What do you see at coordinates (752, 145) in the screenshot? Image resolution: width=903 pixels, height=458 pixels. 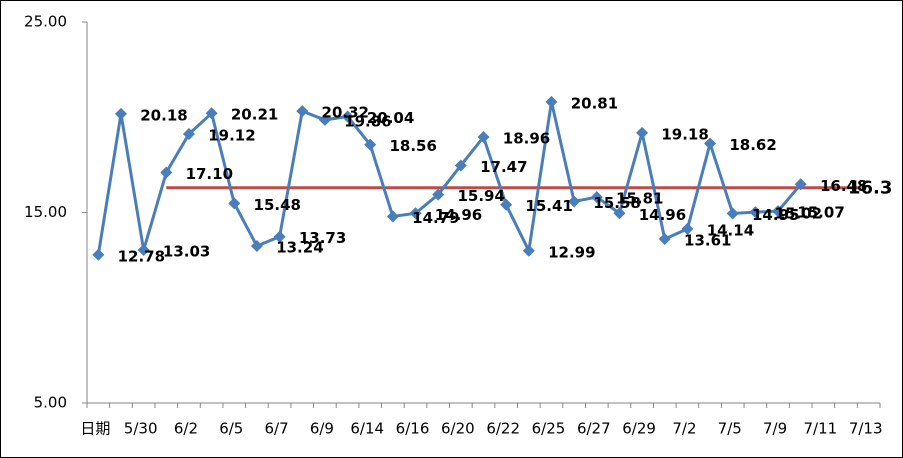 I see `data-label: 18.62` at bounding box center [752, 145].